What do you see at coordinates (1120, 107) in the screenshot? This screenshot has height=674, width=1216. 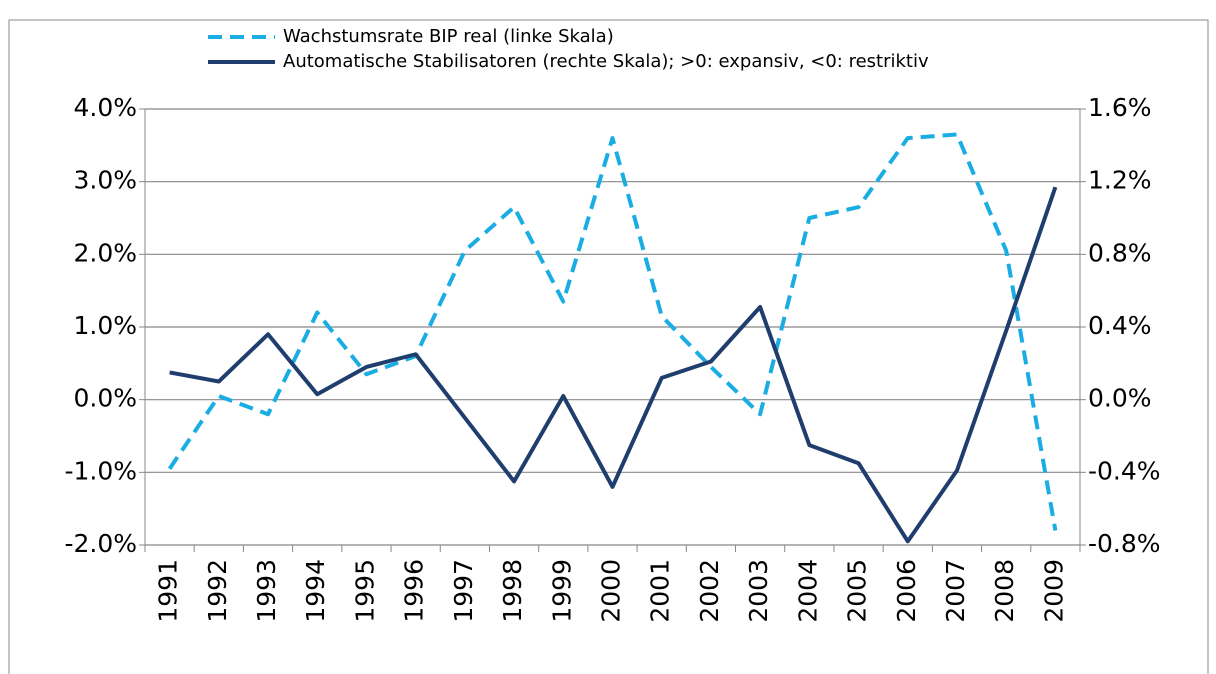 I see `y2-tick-label: 1.6%` at bounding box center [1120, 107].